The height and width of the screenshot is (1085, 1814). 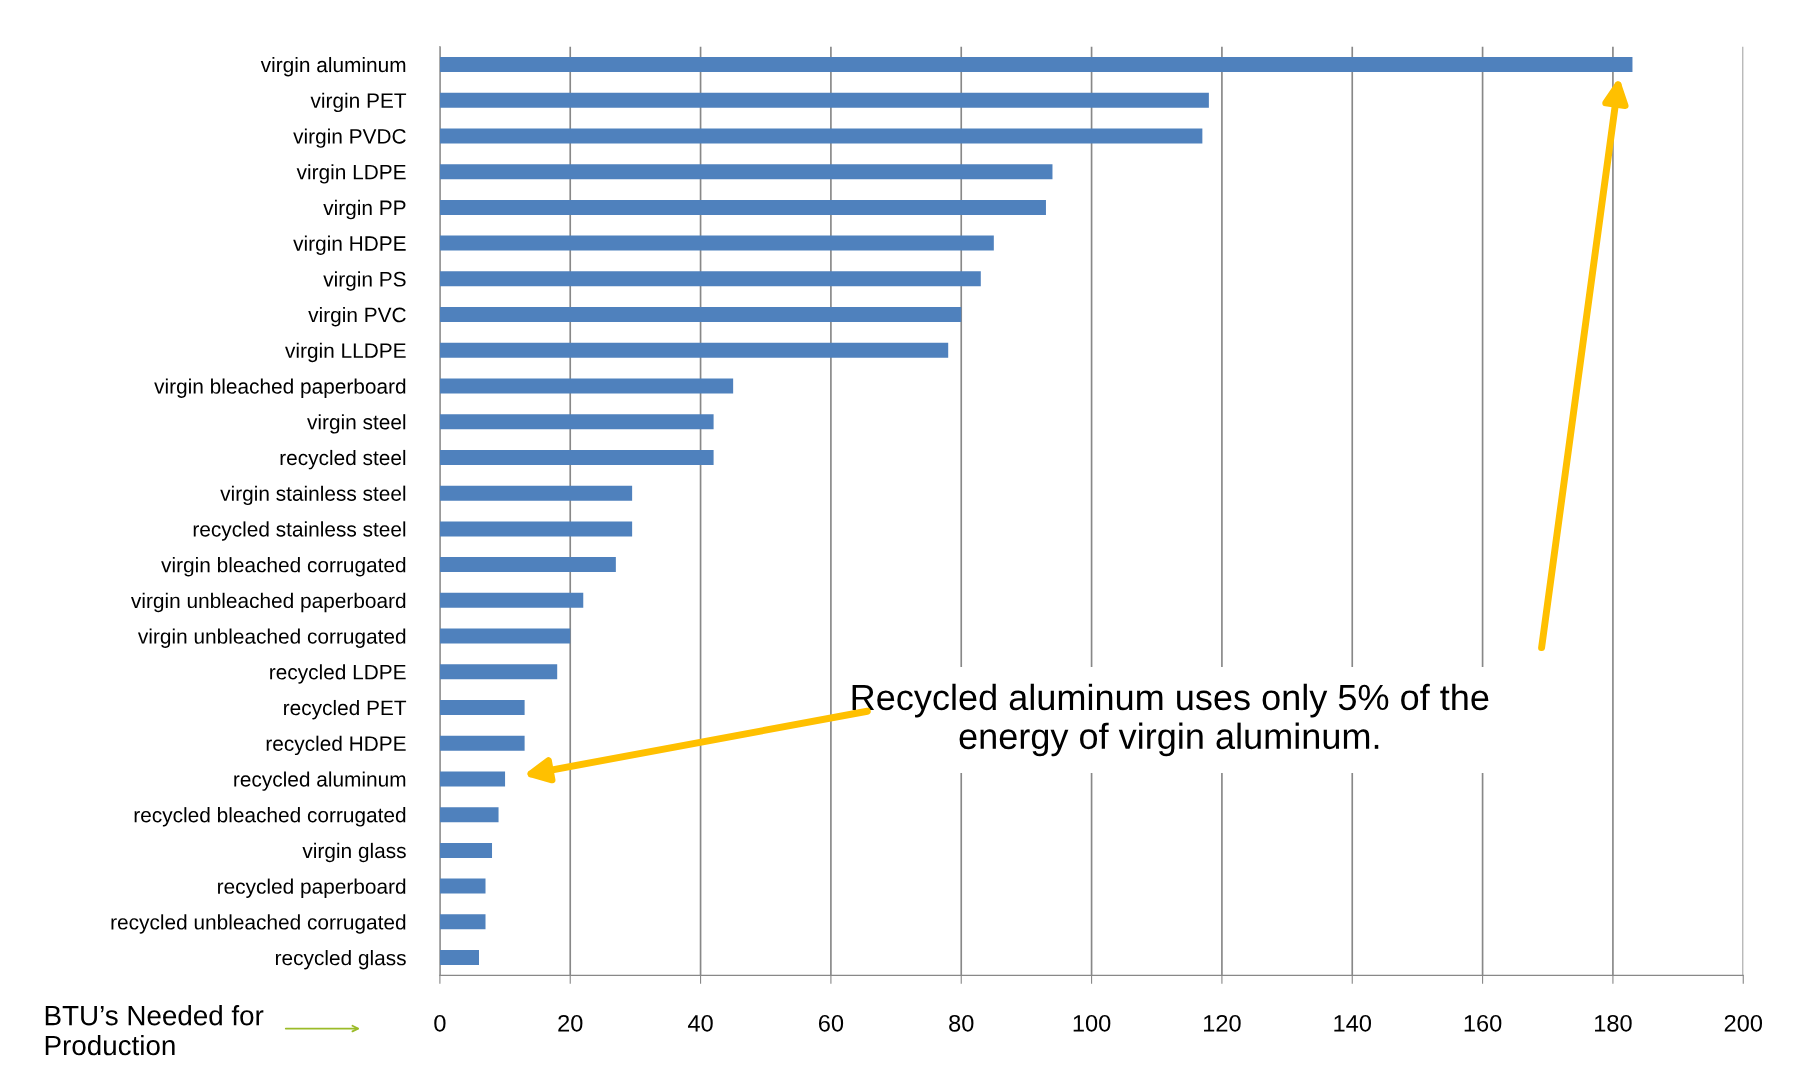 I want to click on y-tick-label: virgin steel, so click(x=356, y=424).